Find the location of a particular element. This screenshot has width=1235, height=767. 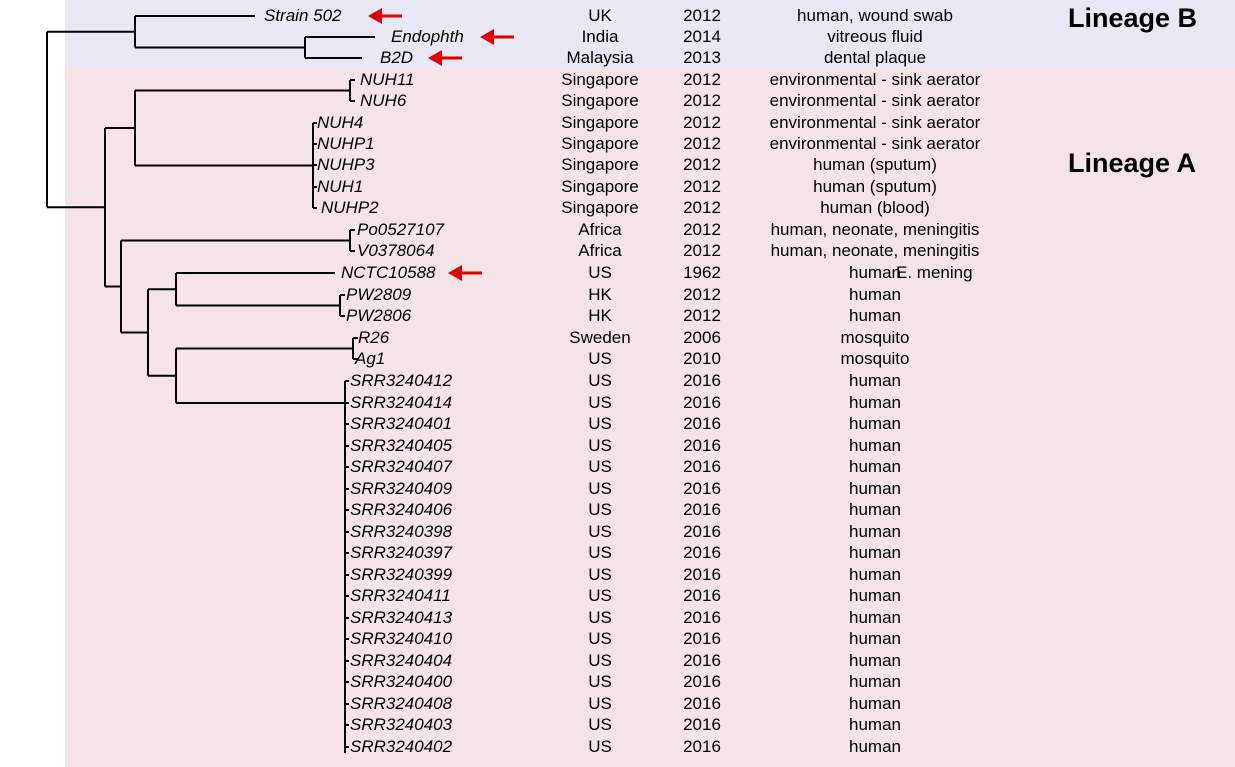

strain-name: SRR3240411 is located at coordinates (400, 595).